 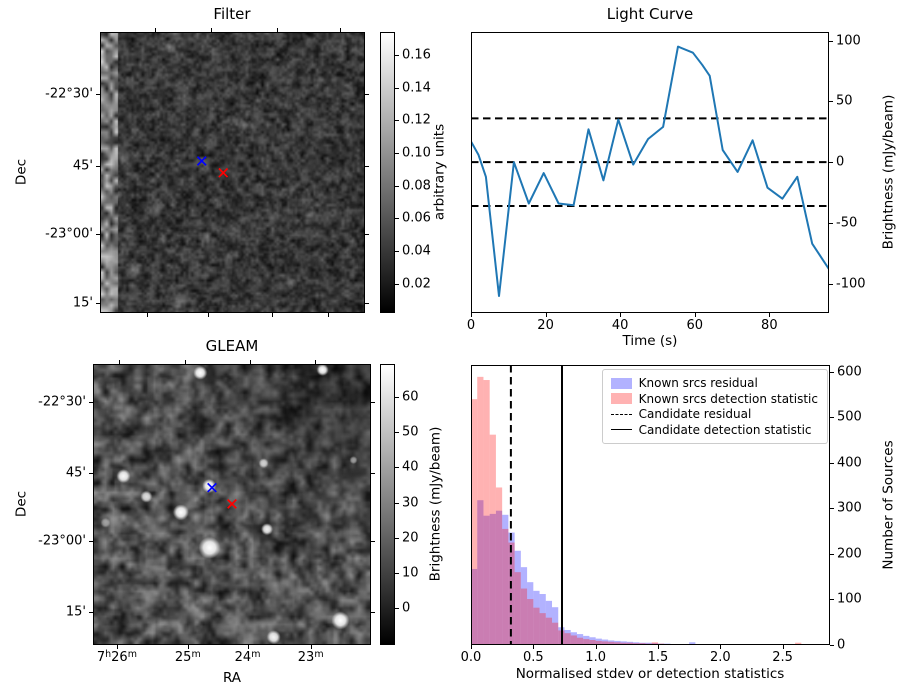 What do you see at coordinates (410, 503) in the screenshot?
I see `gleam-colorbar-tick-label: 30` at bounding box center [410, 503].